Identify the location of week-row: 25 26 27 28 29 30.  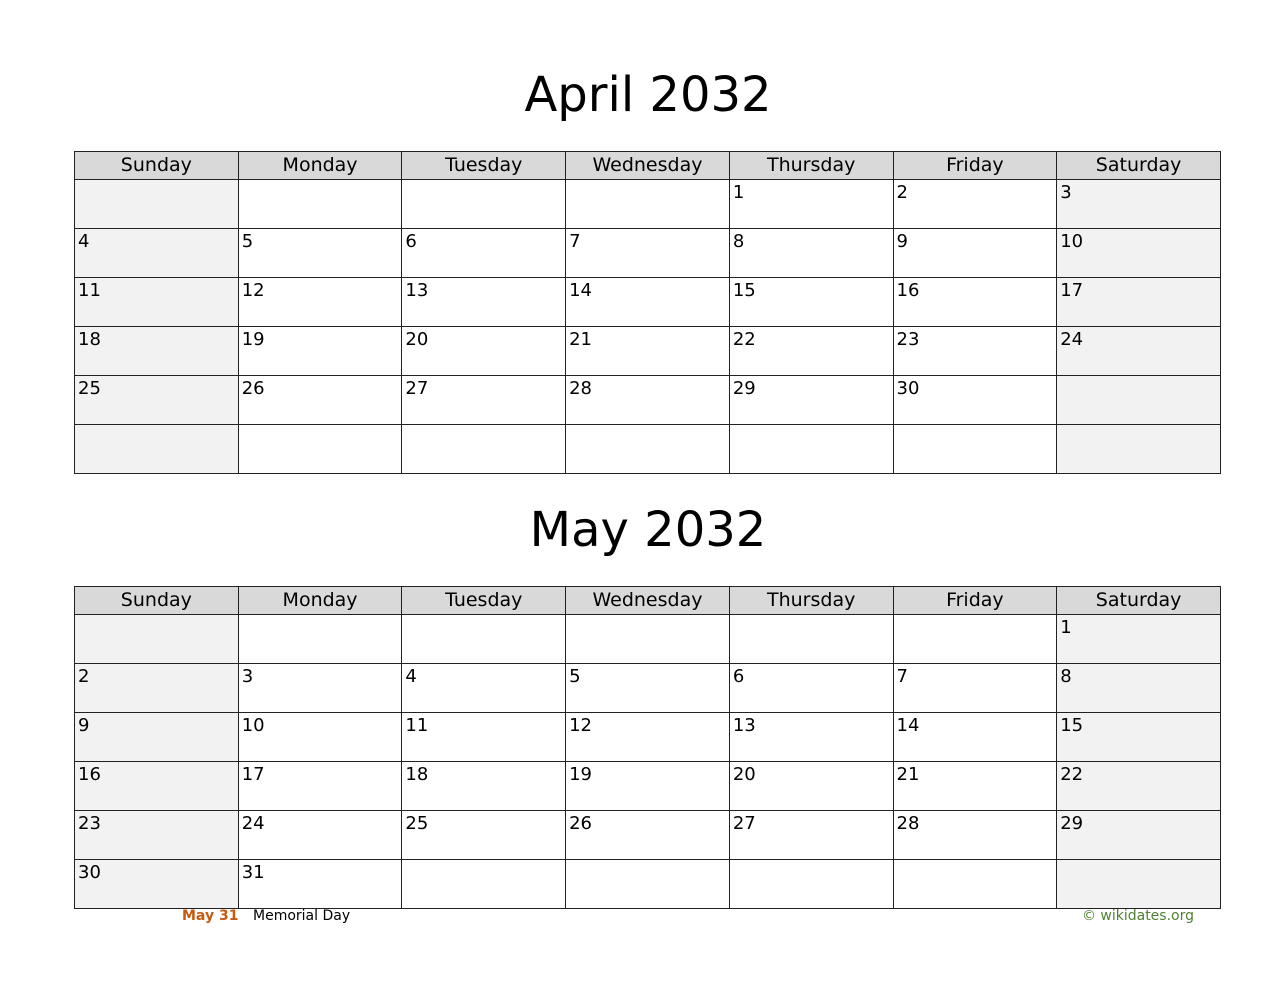
(647, 400).